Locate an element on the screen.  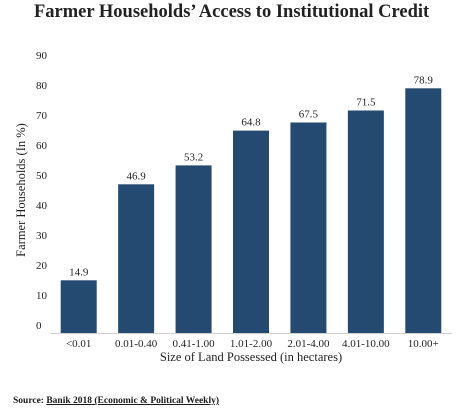
y-tick-label: 50 is located at coordinates (42, 176).